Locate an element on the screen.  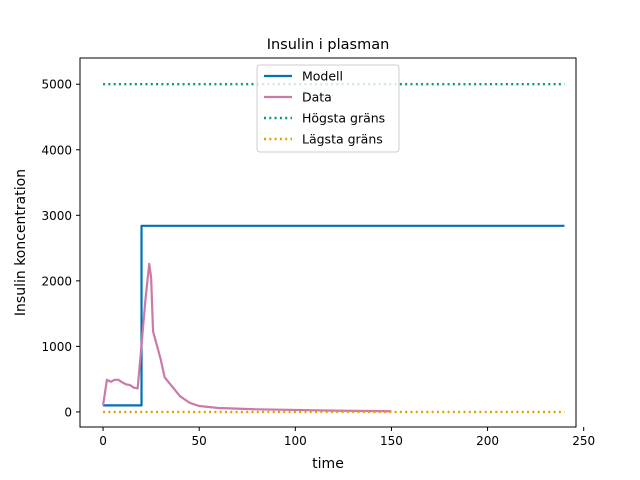
y-tick-label: 5000 is located at coordinates (56, 85).